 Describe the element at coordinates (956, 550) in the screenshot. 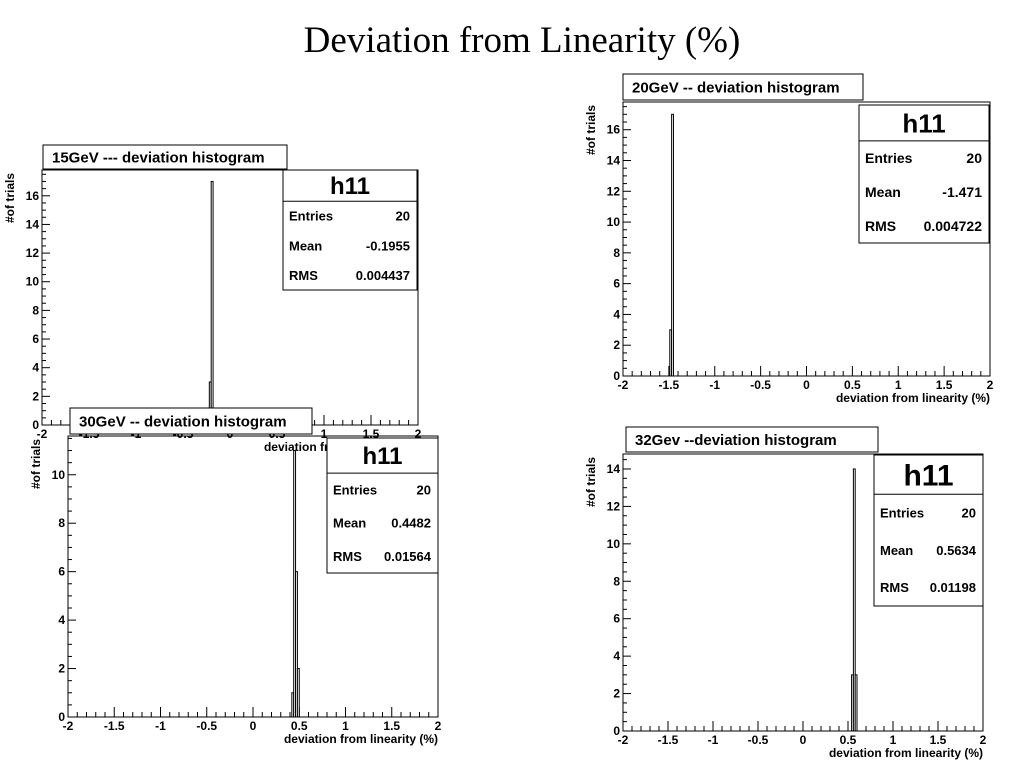

I see `stats-value: 0.5634` at that location.